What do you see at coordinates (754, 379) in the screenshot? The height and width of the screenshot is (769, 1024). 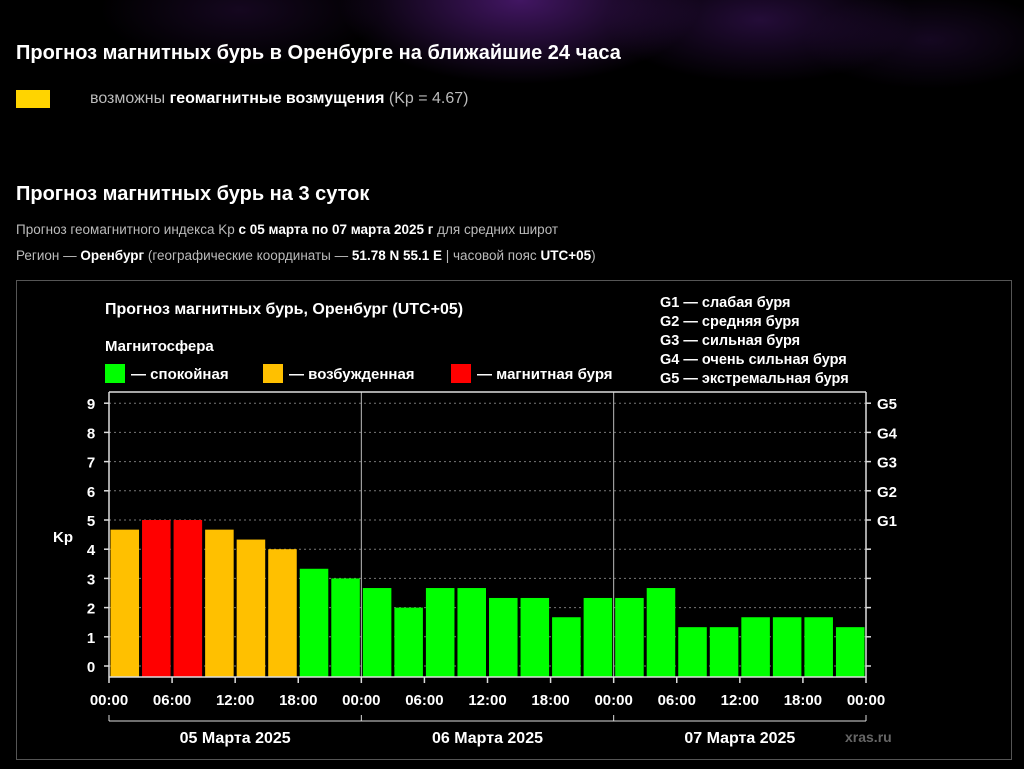 I see `storm-scale-item: G5 — экстремальная буря` at bounding box center [754, 379].